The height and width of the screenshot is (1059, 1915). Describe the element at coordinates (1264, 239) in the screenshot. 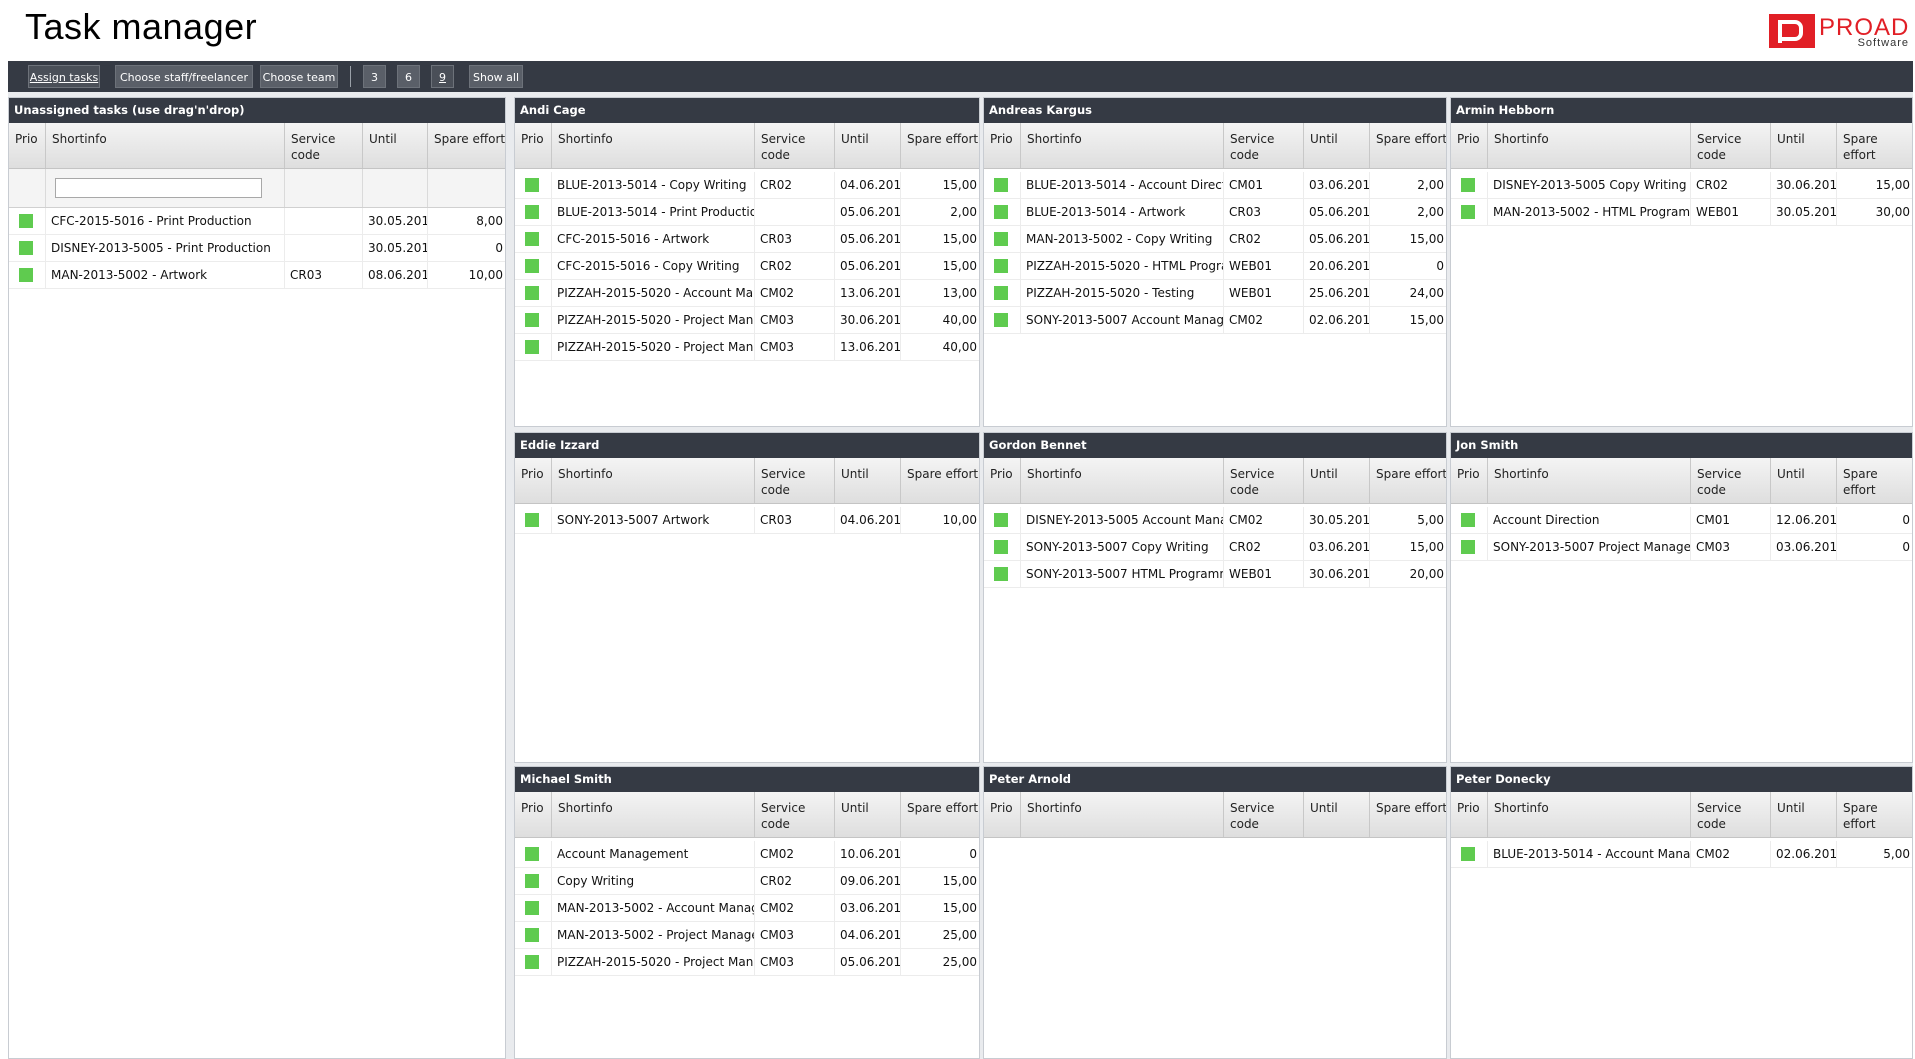

I see `service-code-cell: CR02` at that location.